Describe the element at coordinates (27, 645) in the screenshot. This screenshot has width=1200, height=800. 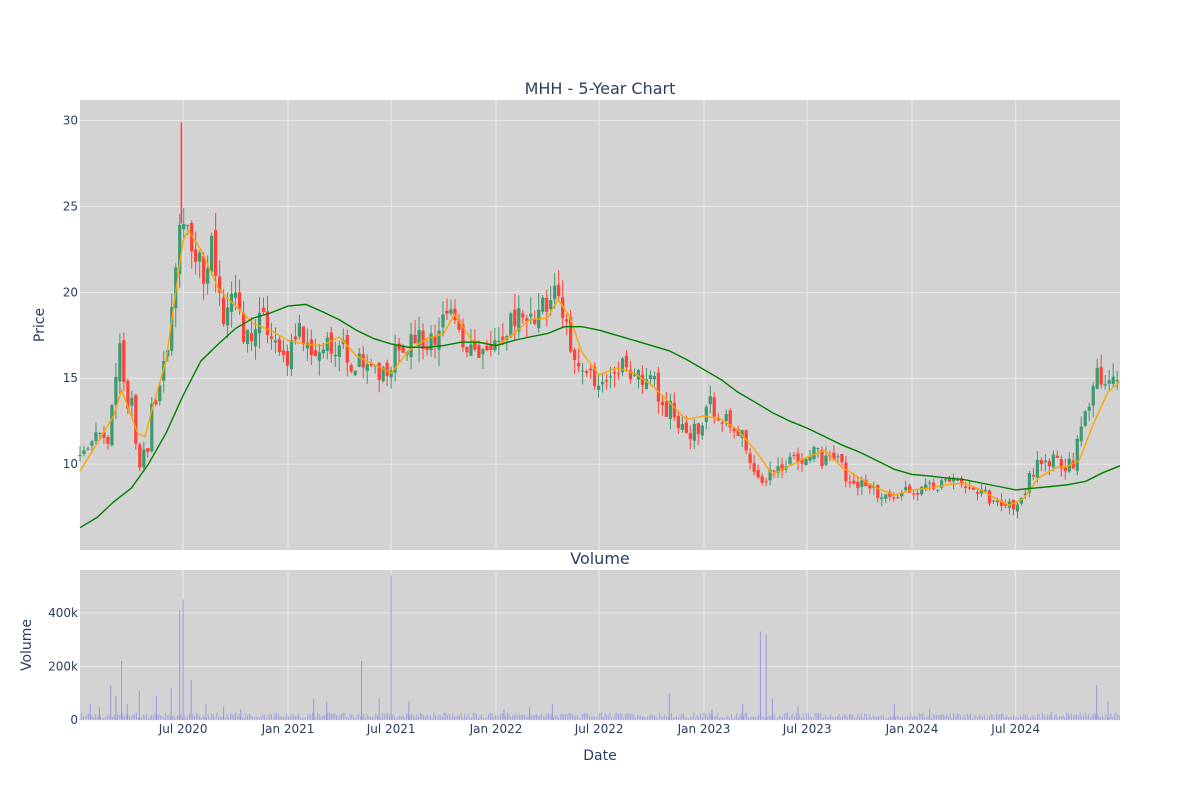
I see `volume-axis-title: Volume` at that location.